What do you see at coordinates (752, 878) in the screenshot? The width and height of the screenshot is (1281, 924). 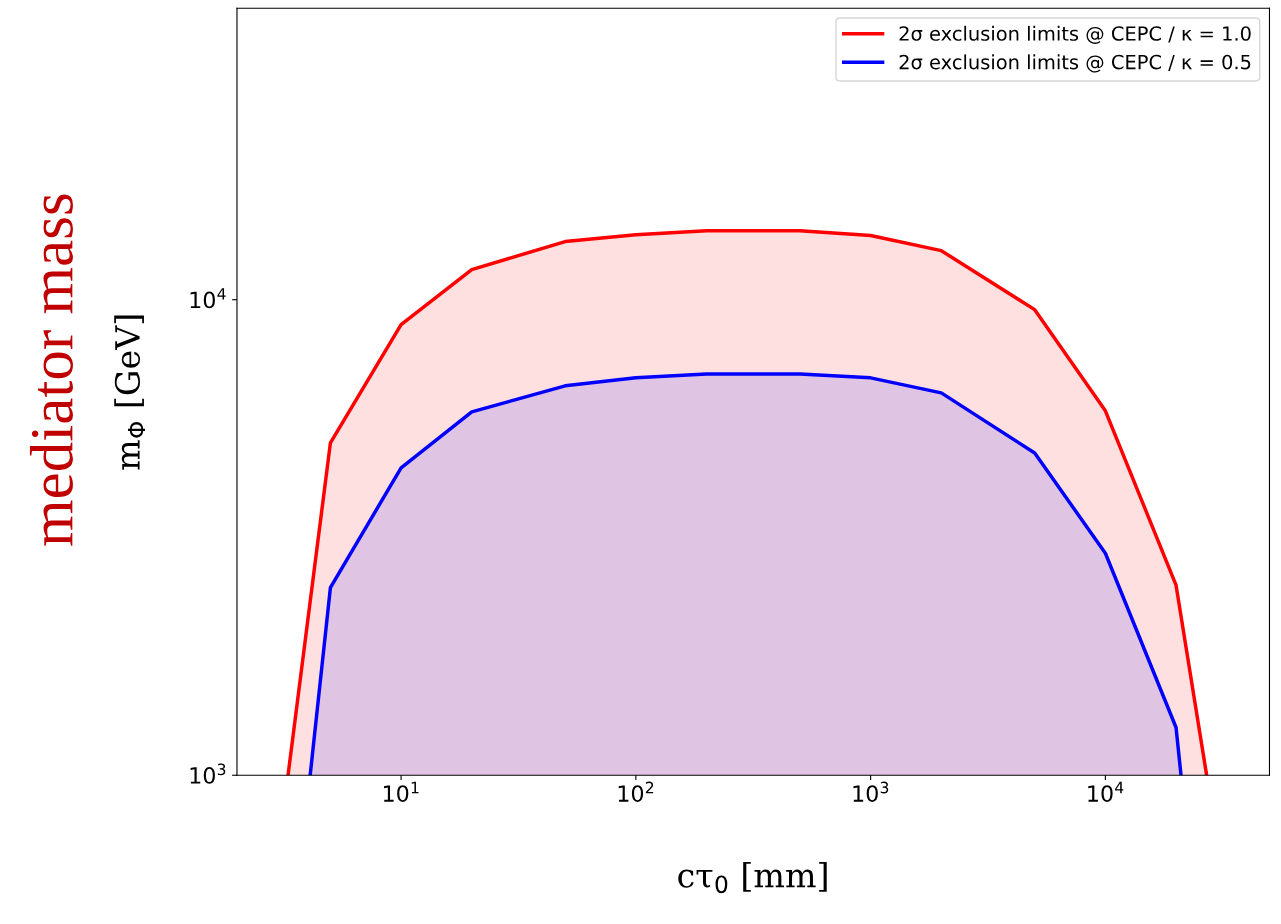 I see `x-axis-title: cτ$_{0}$ [mm]` at bounding box center [752, 878].